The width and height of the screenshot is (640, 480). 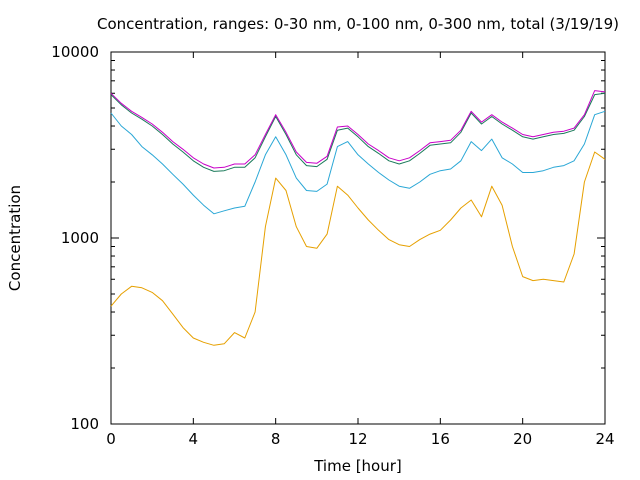 What do you see at coordinates (80, 238) in the screenshot?
I see `y-tick-label: 1000` at bounding box center [80, 238].